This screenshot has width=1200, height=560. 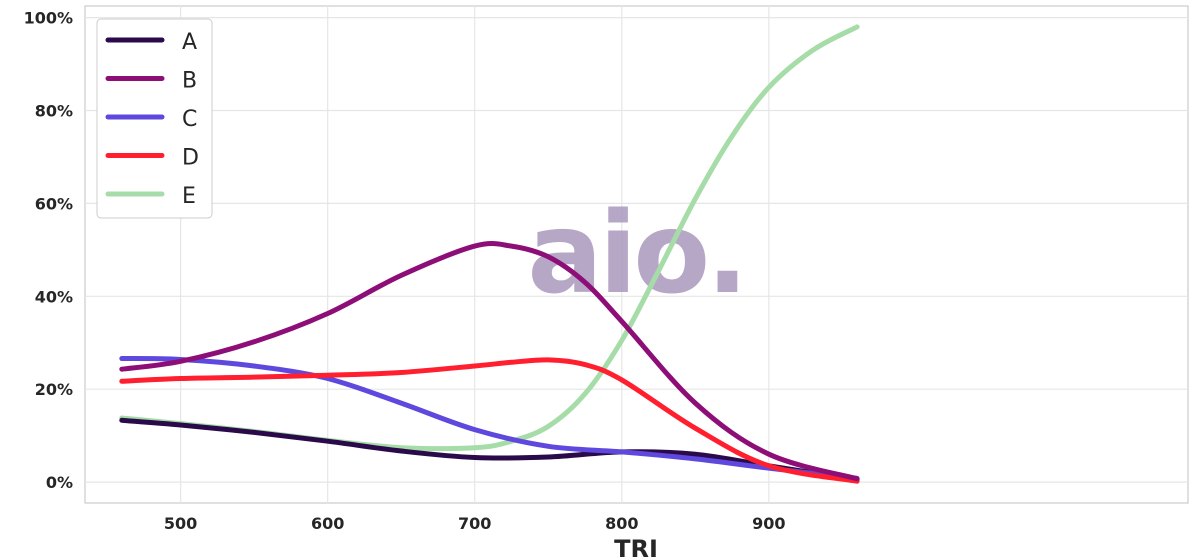 What do you see at coordinates (327, 523) in the screenshot?
I see `x-tick-label: 600` at bounding box center [327, 523].